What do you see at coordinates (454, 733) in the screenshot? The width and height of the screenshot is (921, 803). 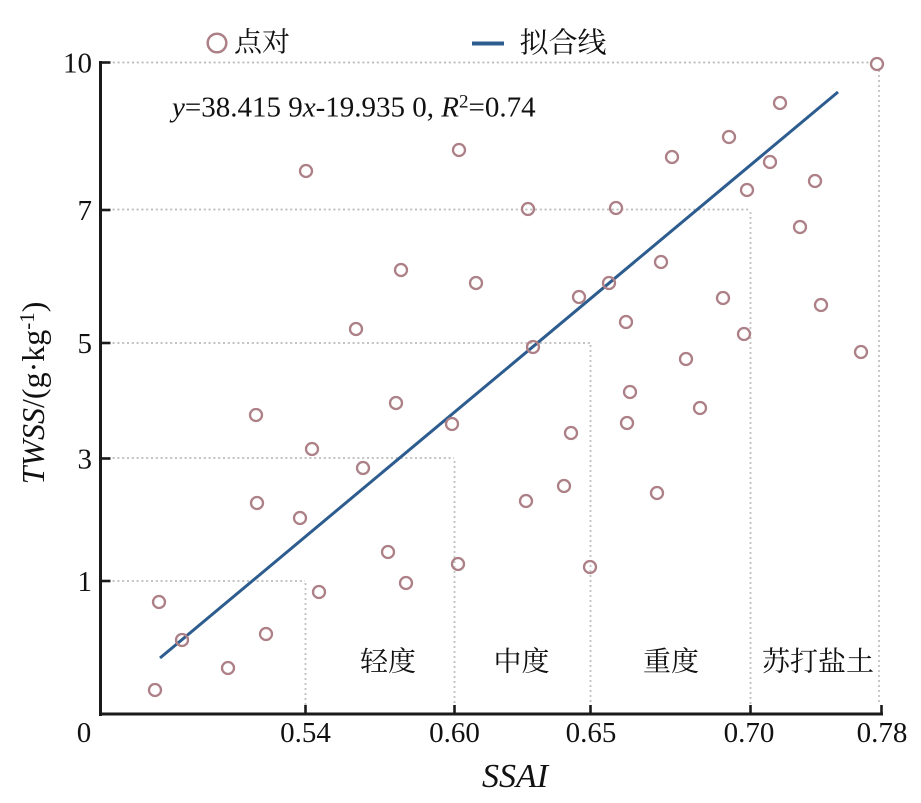 I see `svg-text: 0.60` at bounding box center [454, 733].